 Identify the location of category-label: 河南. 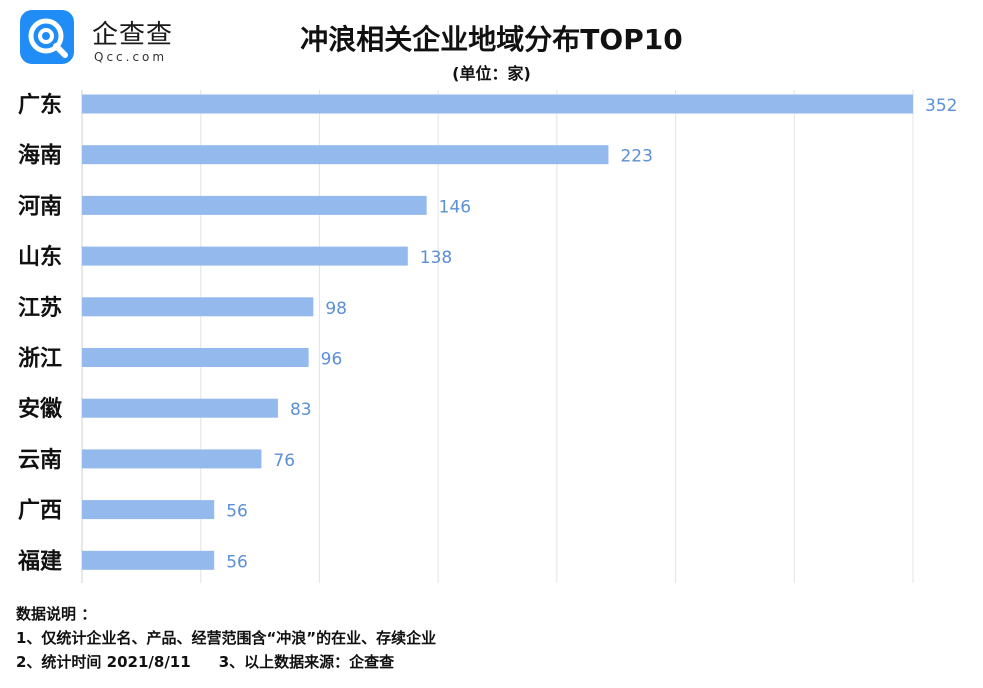
(40, 206).